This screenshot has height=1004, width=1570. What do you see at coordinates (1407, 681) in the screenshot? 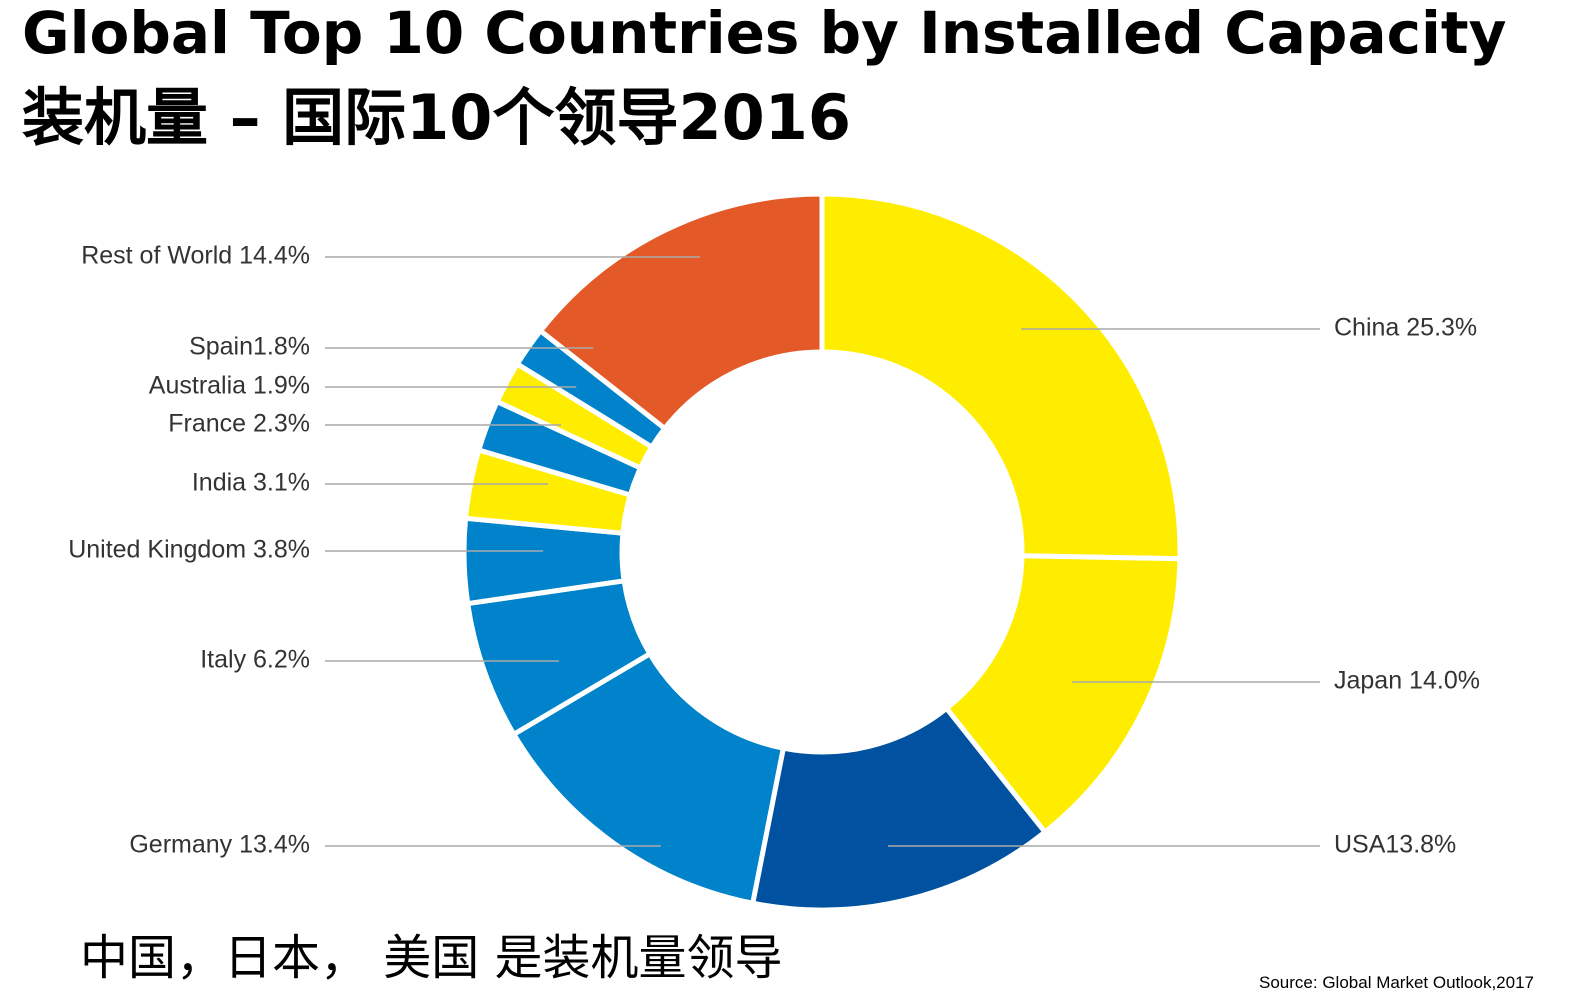
I see `label-japan: Japan 14.0%` at bounding box center [1407, 681].